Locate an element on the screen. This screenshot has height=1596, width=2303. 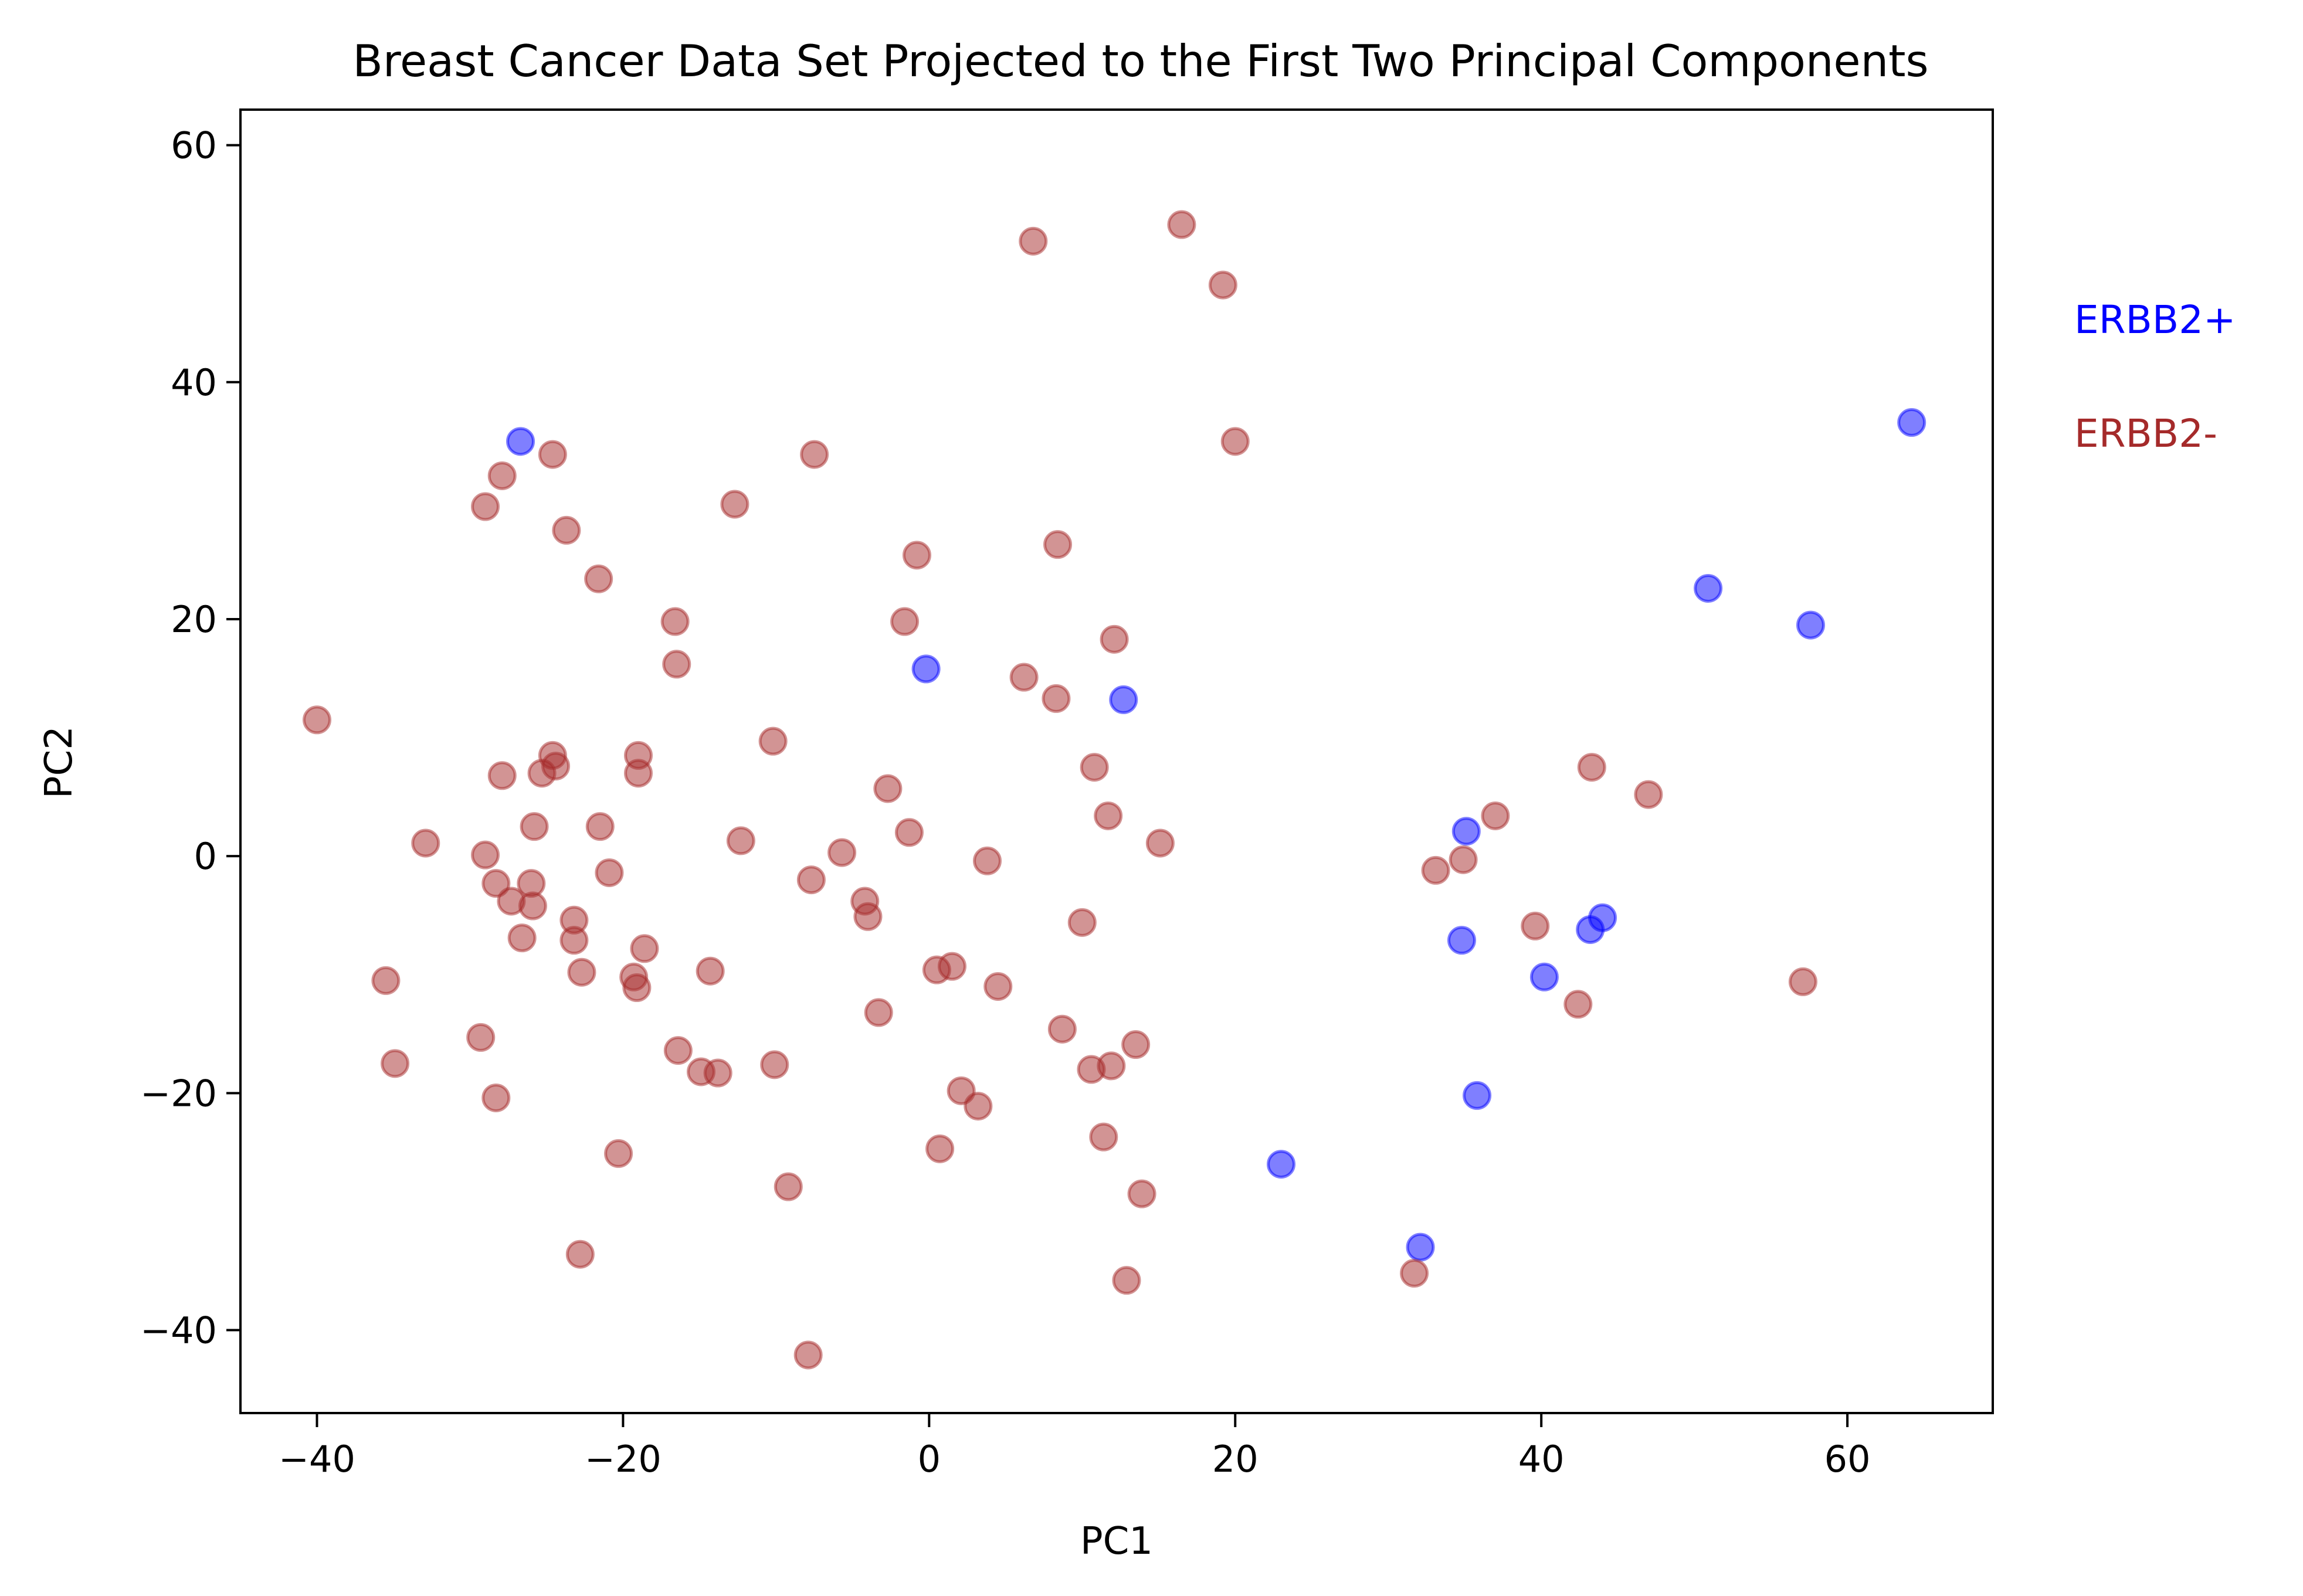
legend: ERBB2+ ERBB2- is located at coordinates (2155, 376).